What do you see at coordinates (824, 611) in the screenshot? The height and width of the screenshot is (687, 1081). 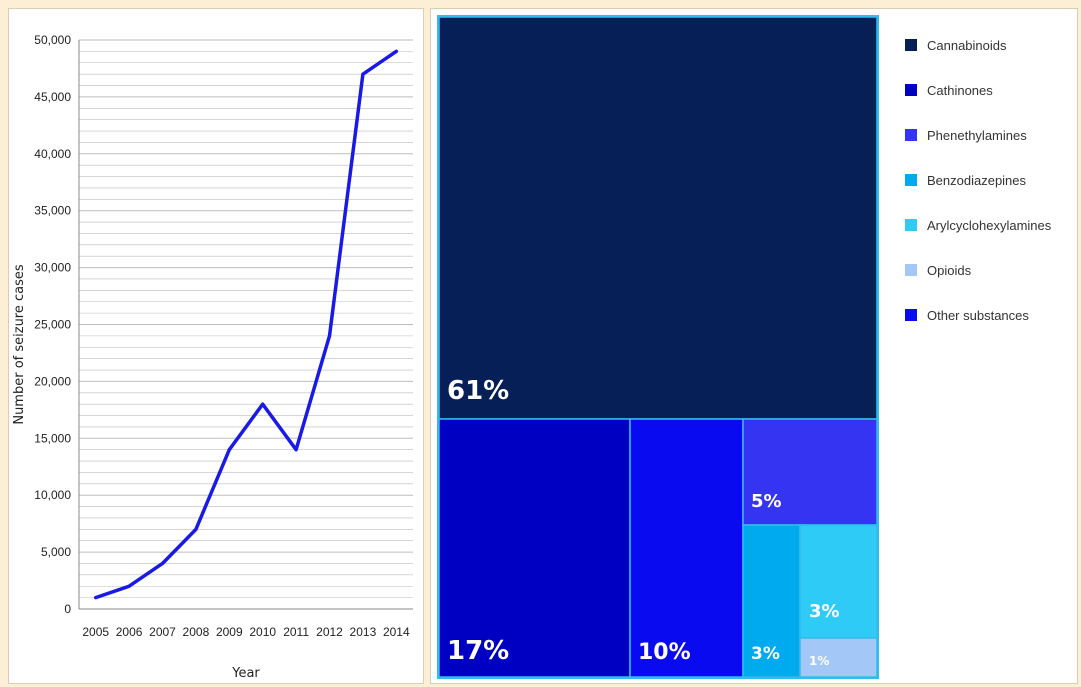 I see `treemap-label-arylcyclohexylamines: 3%` at bounding box center [824, 611].